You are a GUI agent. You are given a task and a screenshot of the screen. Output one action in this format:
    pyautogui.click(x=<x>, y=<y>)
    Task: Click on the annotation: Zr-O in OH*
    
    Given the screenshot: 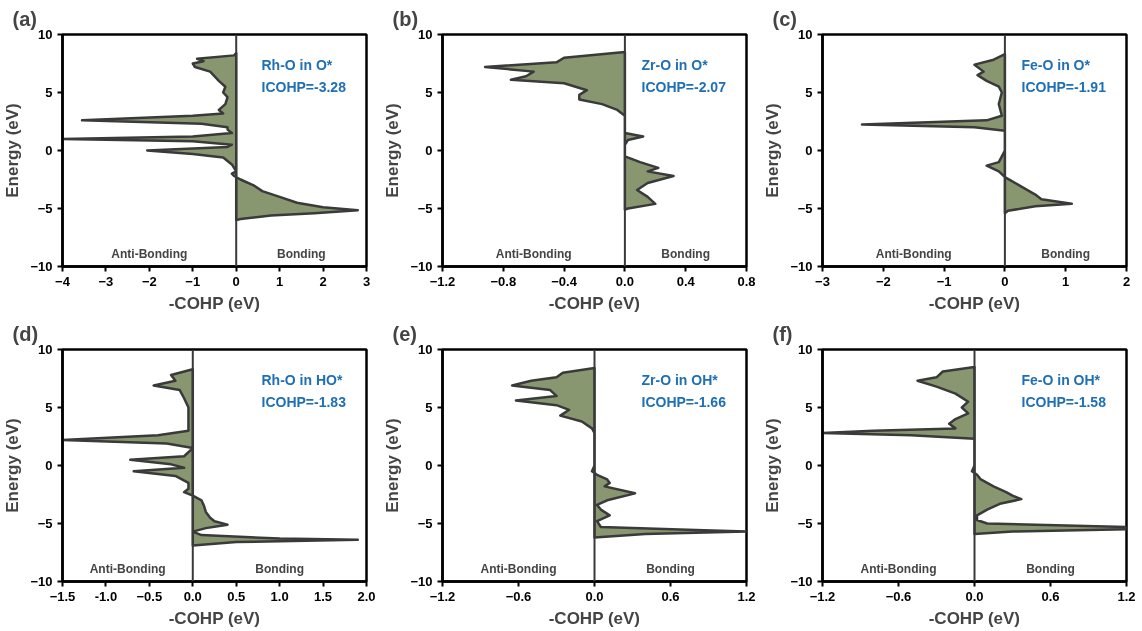 What is the action you would take?
    pyautogui.click(x=680, y=379)
    